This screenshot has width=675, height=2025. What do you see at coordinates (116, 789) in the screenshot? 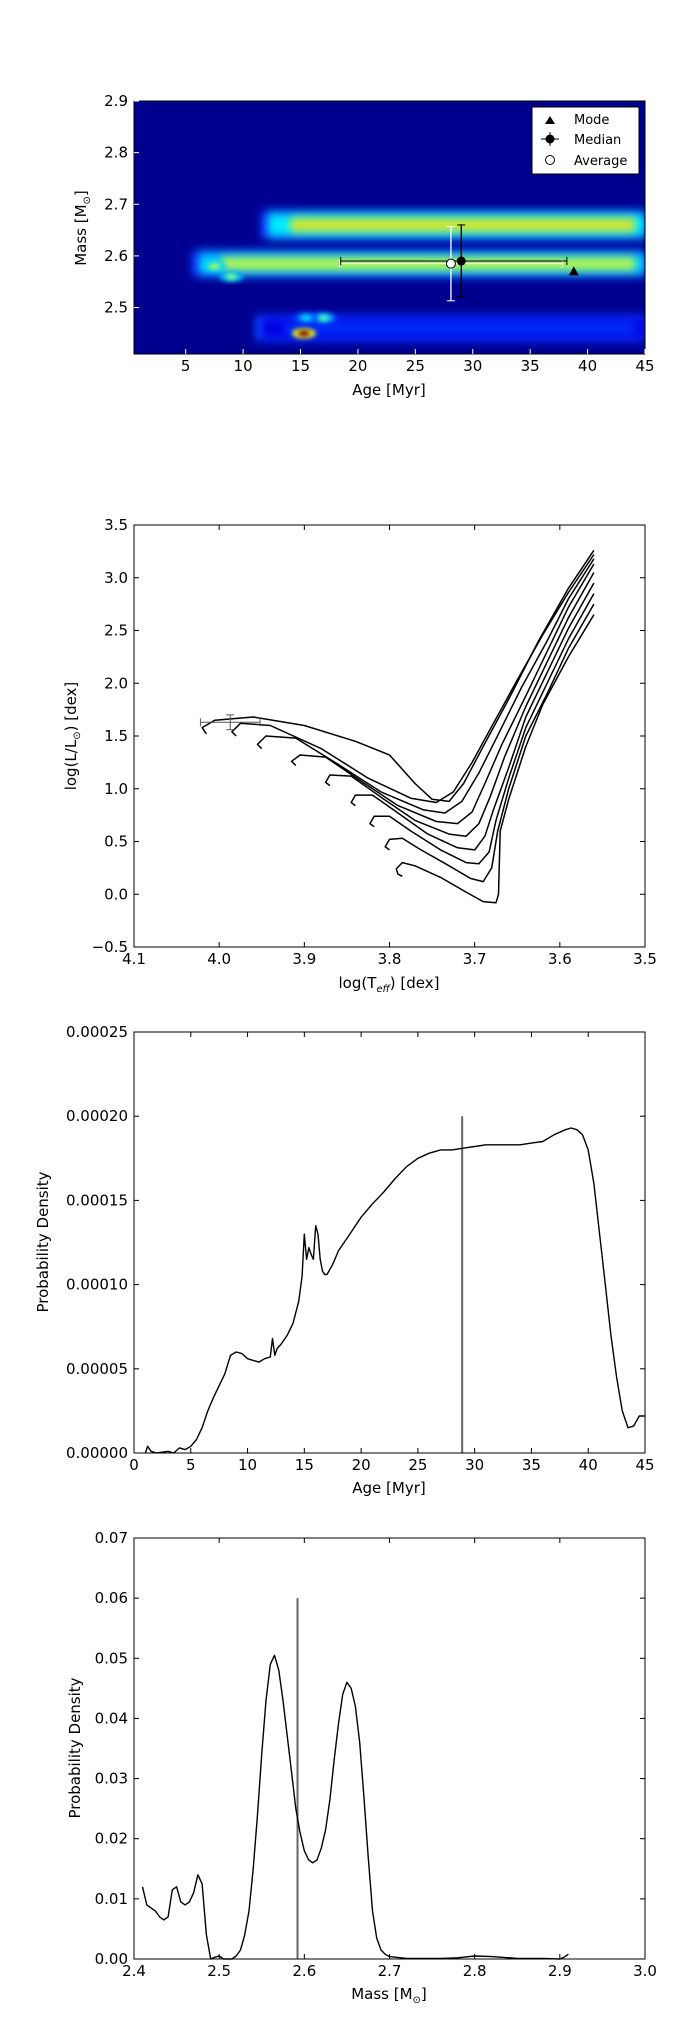
I see `y-tick-label: 1.0` at bounding box center [116, 789].